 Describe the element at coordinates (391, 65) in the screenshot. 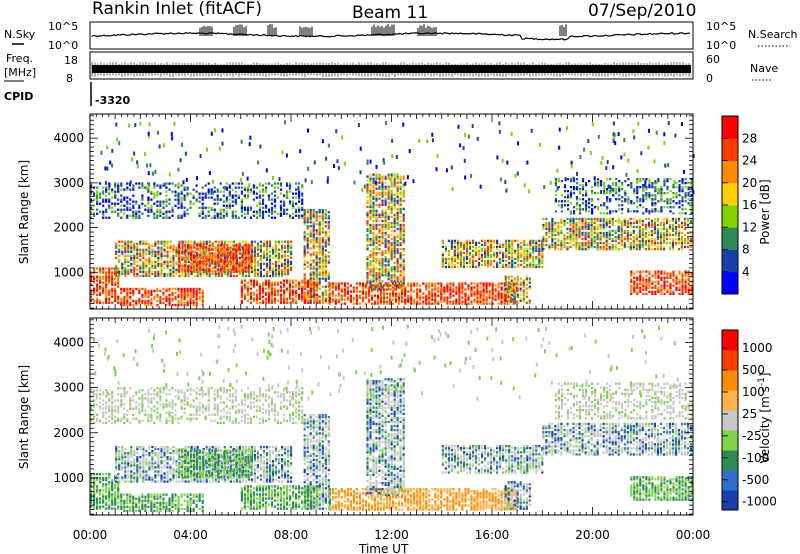

I see `freq-panel-frame` at that location.